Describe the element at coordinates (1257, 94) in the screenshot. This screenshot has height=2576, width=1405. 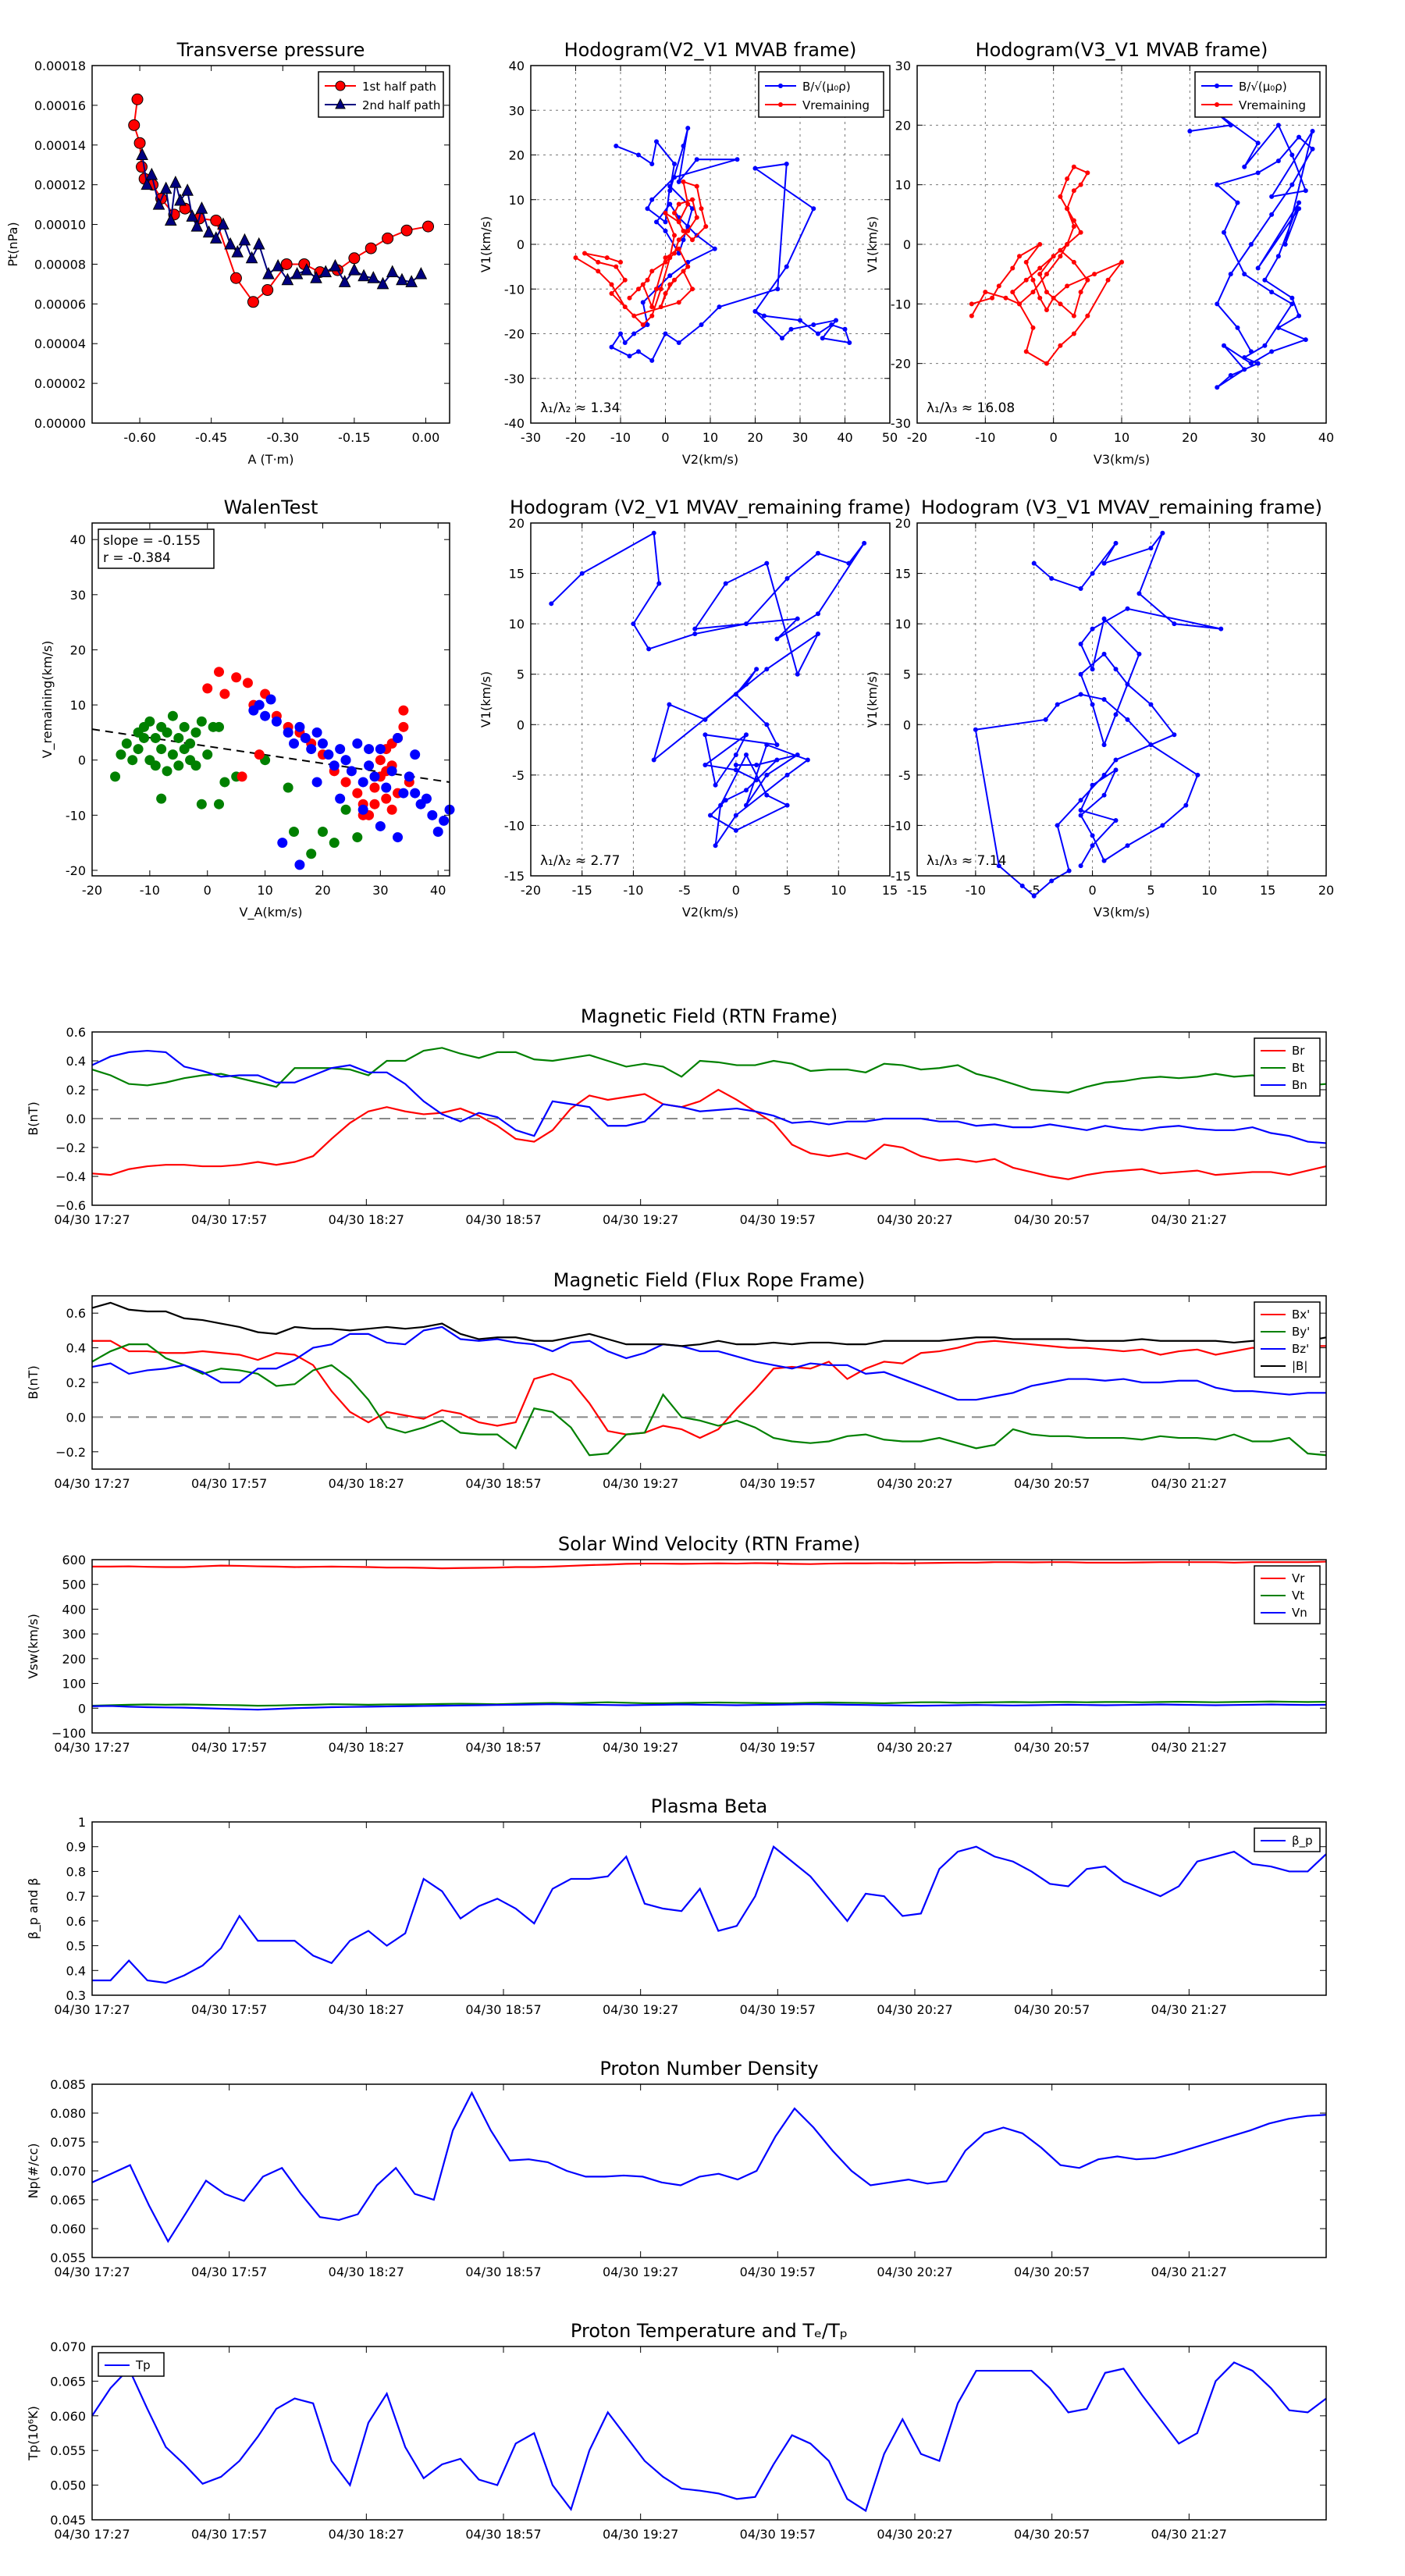
I see `legend-box` at that location.